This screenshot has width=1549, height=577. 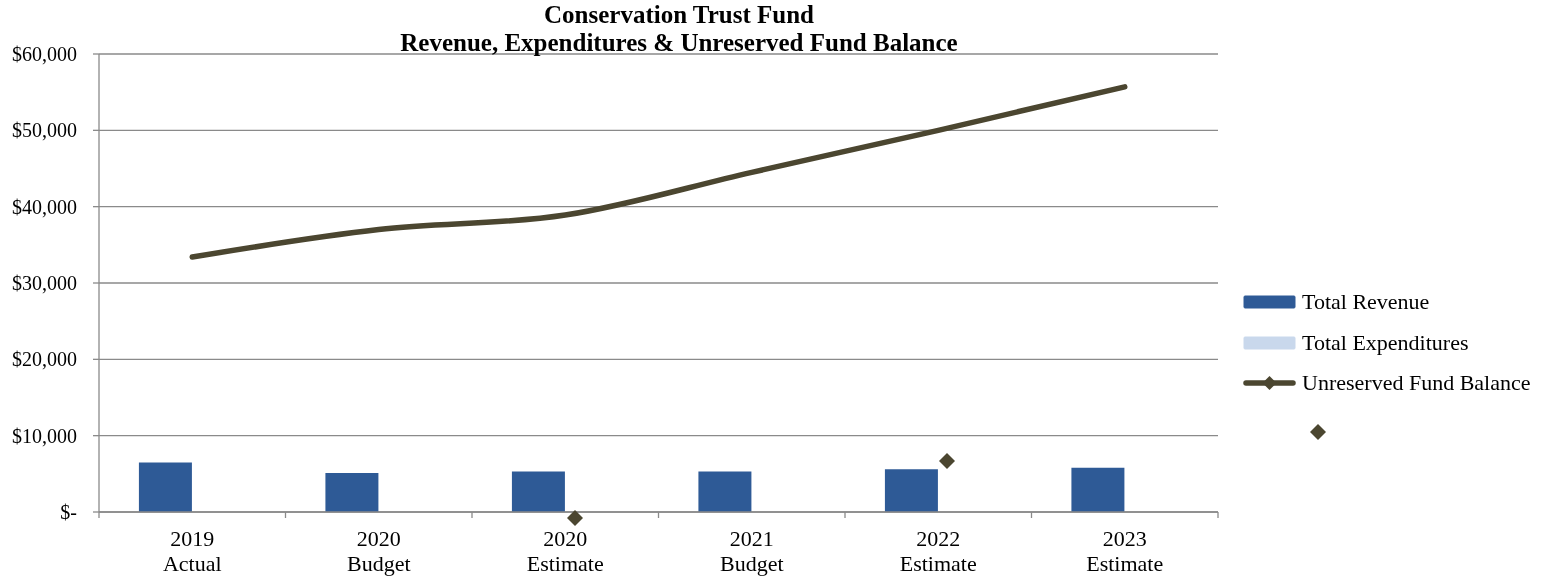 What do you see at coordinates (44, 130) in the screenshot?
I see `y-tick-label: $50,000` at bounding box center [44, 130].